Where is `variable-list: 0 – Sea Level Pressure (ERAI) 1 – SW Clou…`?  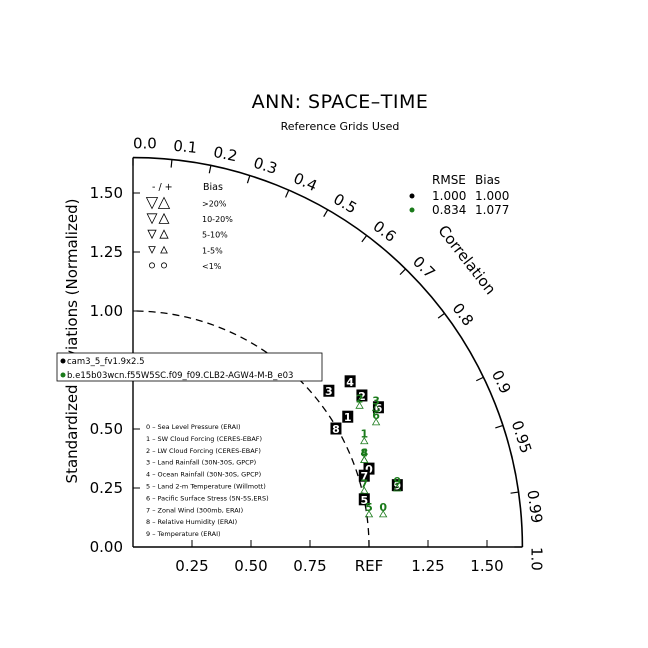
variable-list: 0 – Sea Level Pressure (ERAI) 1 – SW Clou… is located at coordinates (207, 480).